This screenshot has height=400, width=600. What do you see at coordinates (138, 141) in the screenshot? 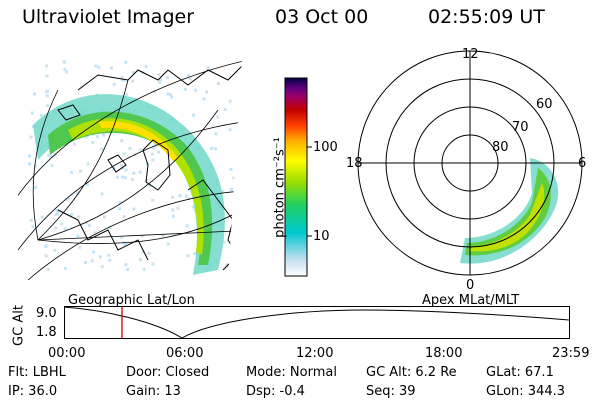
I see `auroral-band-peak` at bounding box center [138, 141].